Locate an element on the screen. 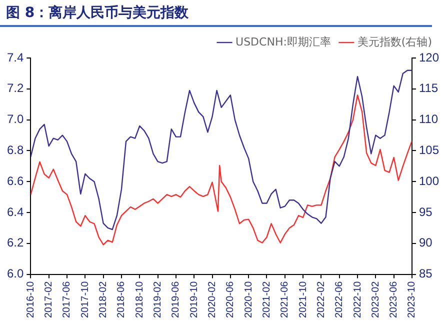  x-tick-label: 2021-10 is located at coordinates (303, 299).